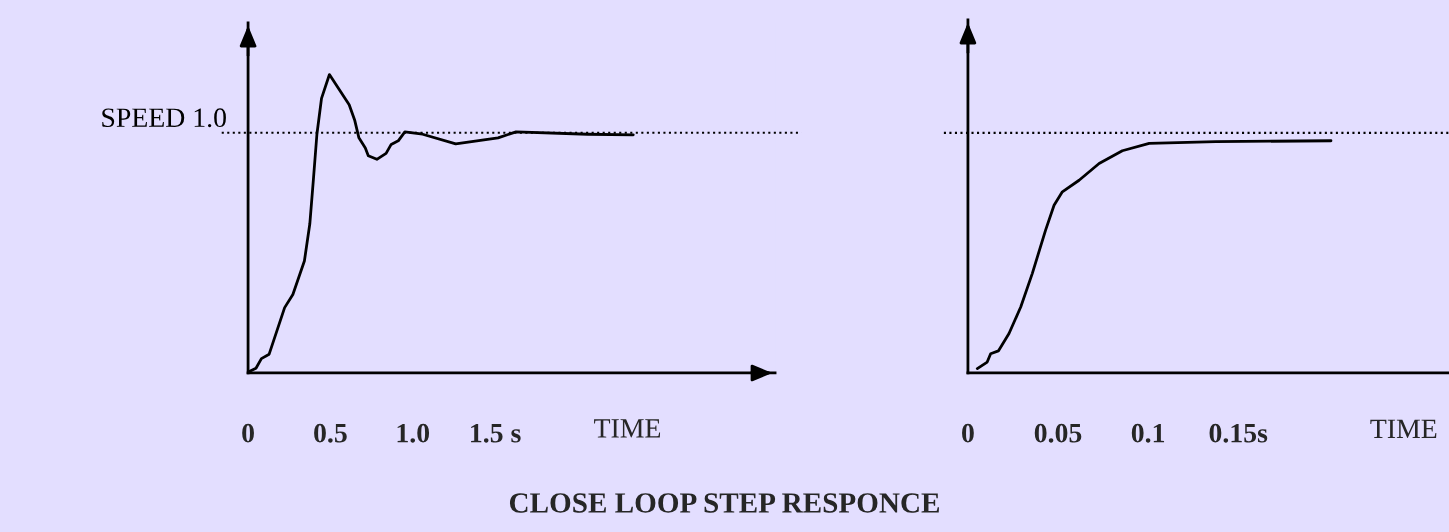  What do you see at coordinates (1148, 433) in the screenshot?
I see `x-tick-label: 0.1` at bounding box center [1148, 433].